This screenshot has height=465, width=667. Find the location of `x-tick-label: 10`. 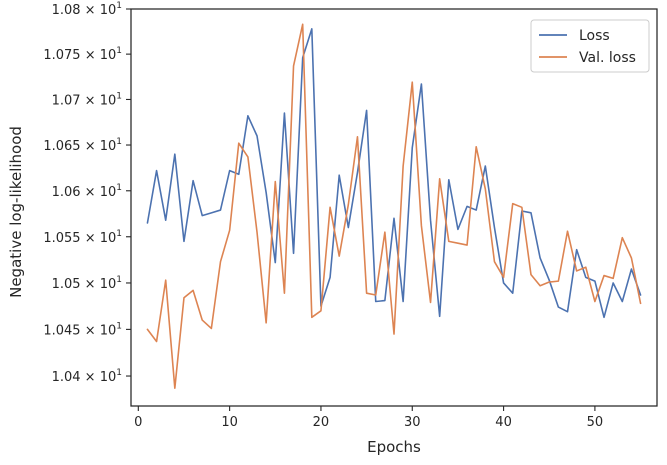

x-tick-label: 10 is located at coordinates (229, 422).